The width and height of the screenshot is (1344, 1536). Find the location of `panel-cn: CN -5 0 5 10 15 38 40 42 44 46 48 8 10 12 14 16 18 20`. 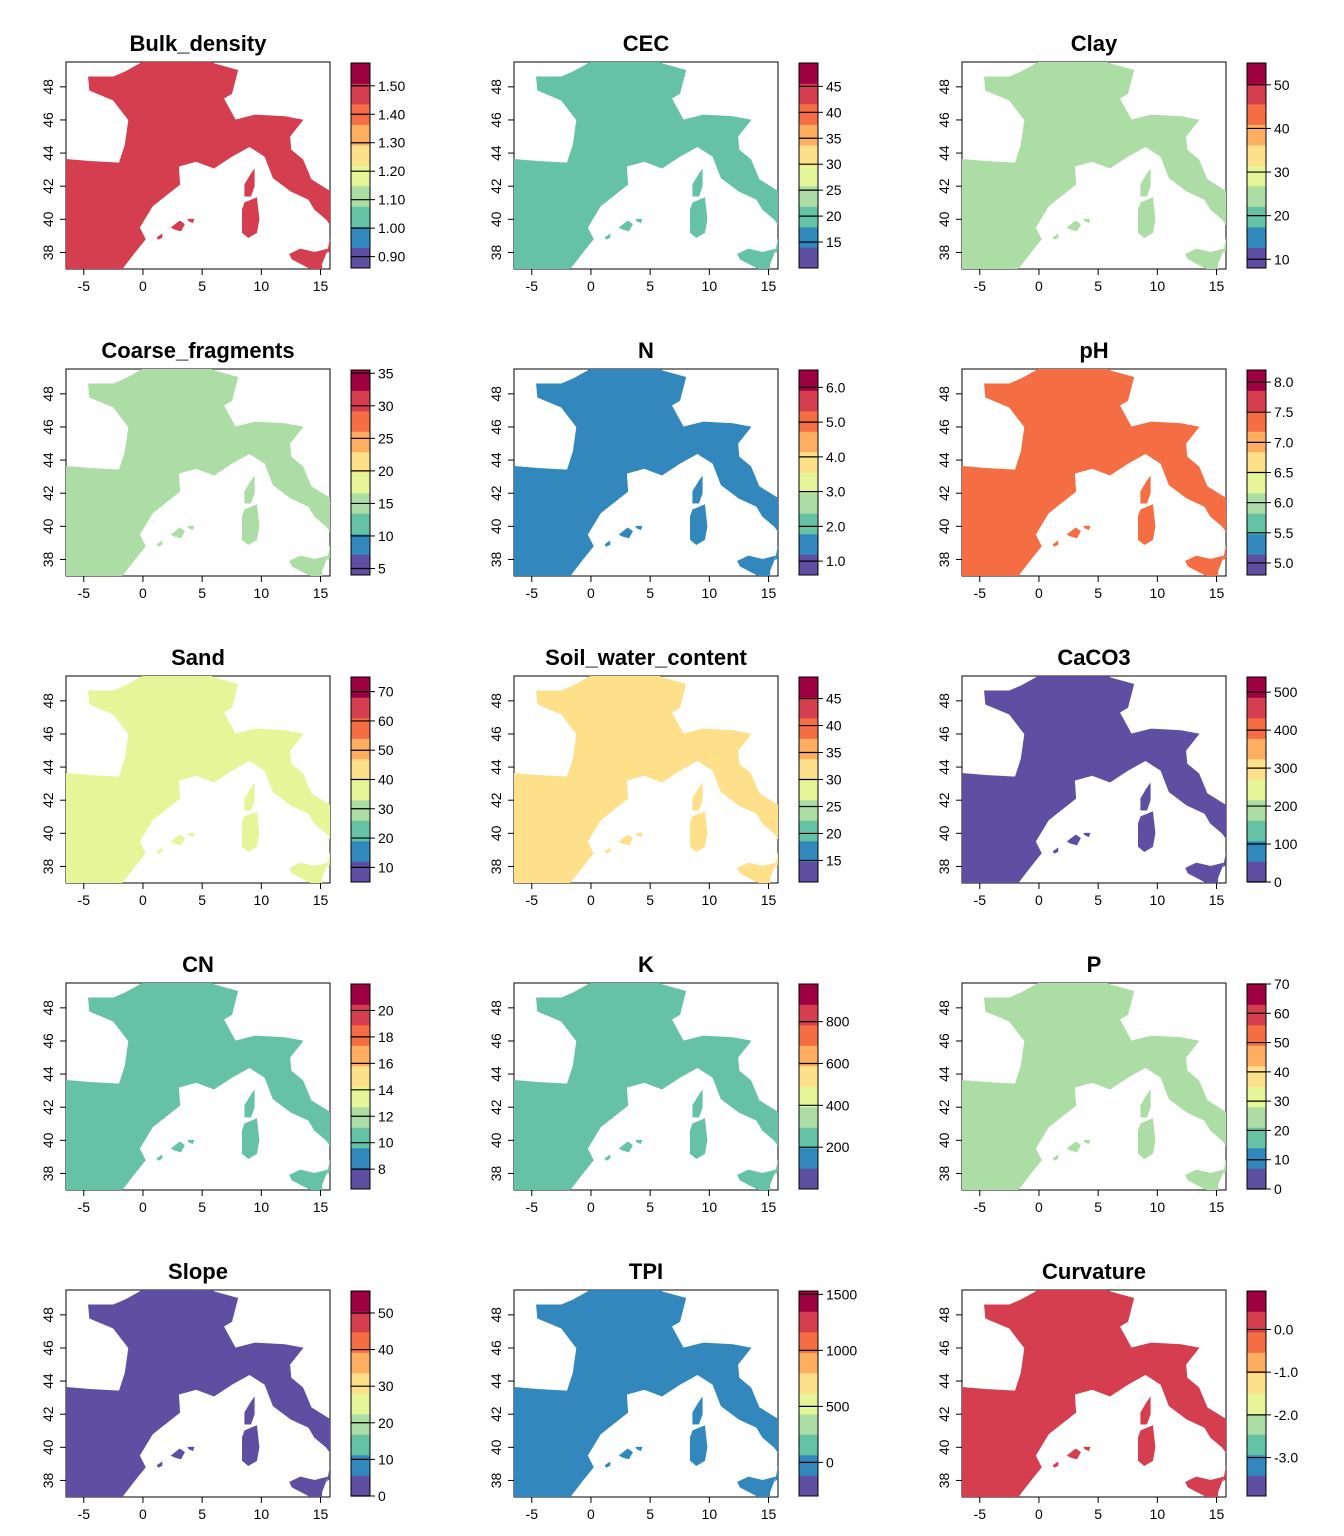

panel-cn: CN -5 0 5 10 15 38 40 42 44 46 48 8 10 12 14 16 18 20 is located at coordinates (217, 1083).